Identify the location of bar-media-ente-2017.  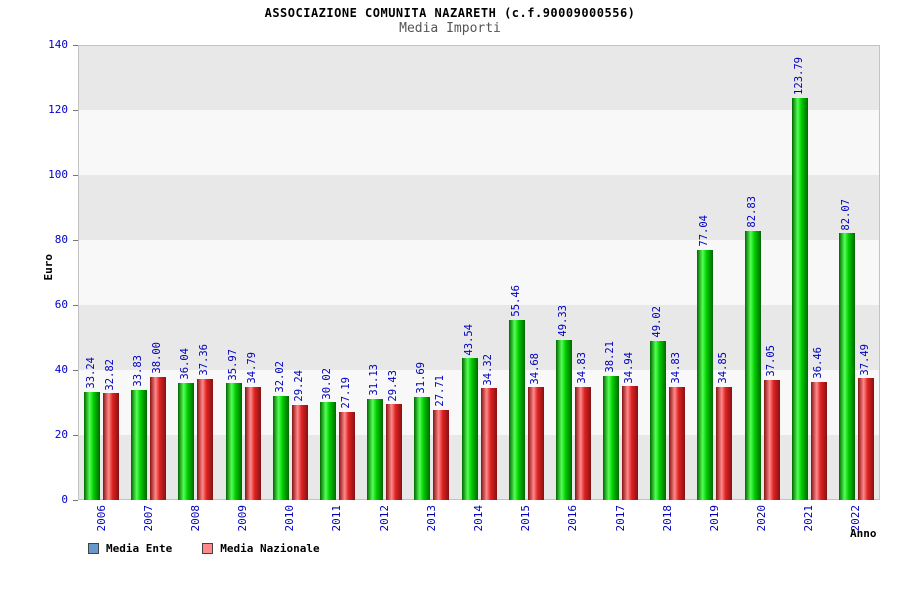
(611, 437).